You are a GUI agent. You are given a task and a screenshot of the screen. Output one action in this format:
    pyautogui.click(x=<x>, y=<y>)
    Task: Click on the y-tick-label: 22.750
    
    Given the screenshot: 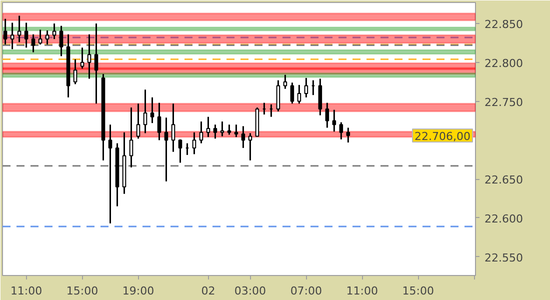 What is the action you would take?
    pyautogui.click(x=503, y=102)
    